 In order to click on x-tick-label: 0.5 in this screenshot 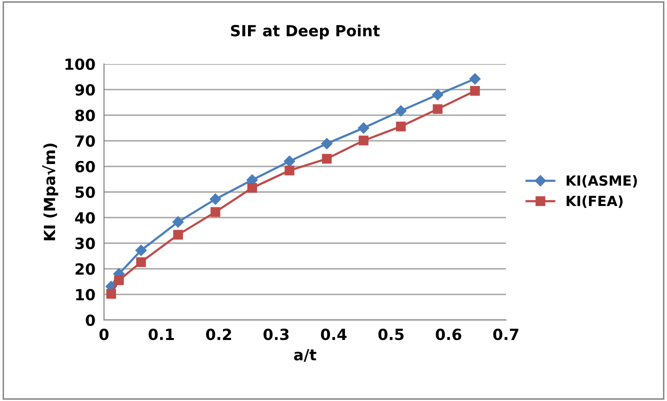, I will do `click(391, 334)`.